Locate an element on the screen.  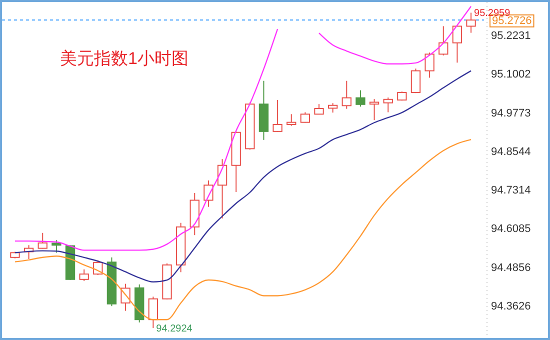
y-tick-label: 95.2231 is located at coordinates (511, 36).